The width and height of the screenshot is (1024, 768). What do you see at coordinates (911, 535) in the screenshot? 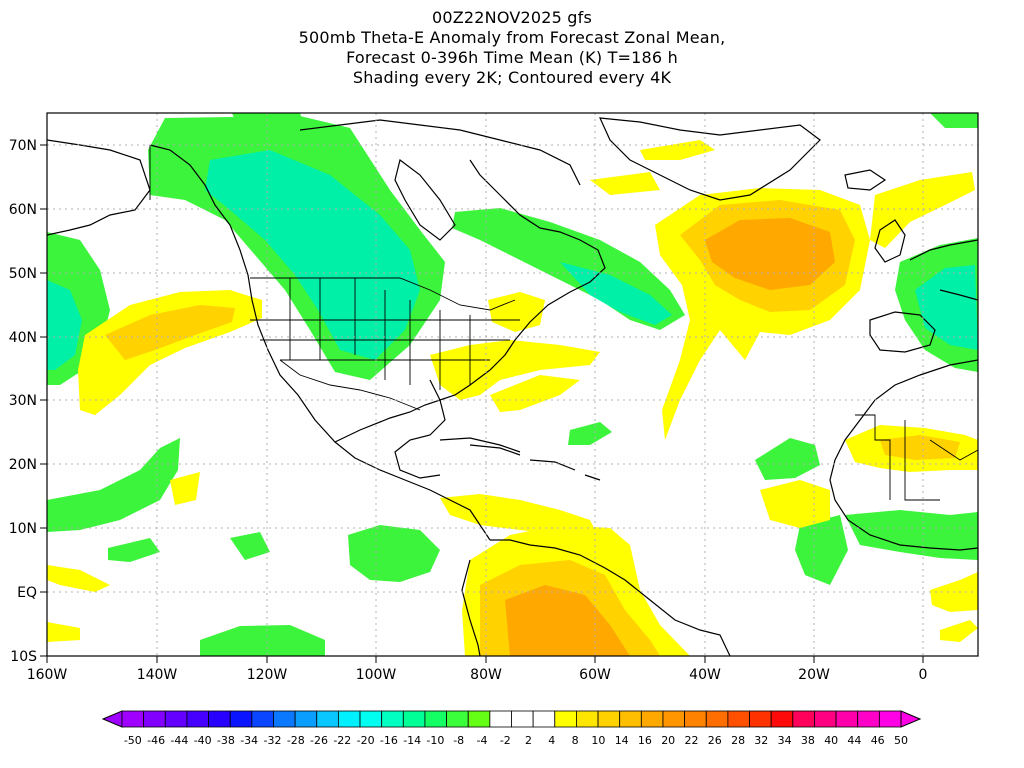
I see `shade-africa-green` at bounding box center [911, 535].